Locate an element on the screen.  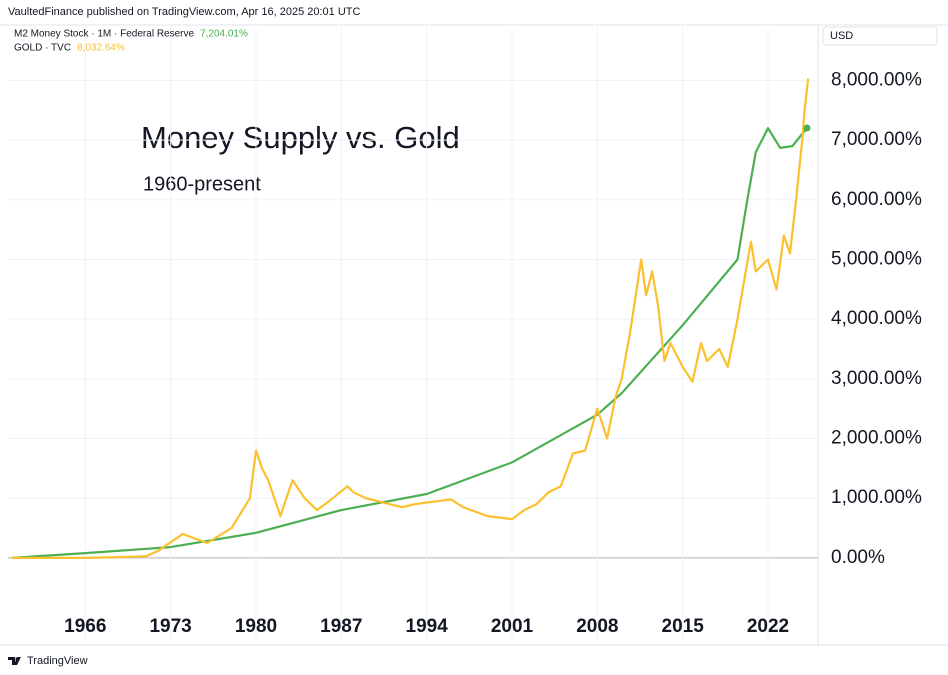
y-tick-label: 0.00% is located at coordinates (858, 557).